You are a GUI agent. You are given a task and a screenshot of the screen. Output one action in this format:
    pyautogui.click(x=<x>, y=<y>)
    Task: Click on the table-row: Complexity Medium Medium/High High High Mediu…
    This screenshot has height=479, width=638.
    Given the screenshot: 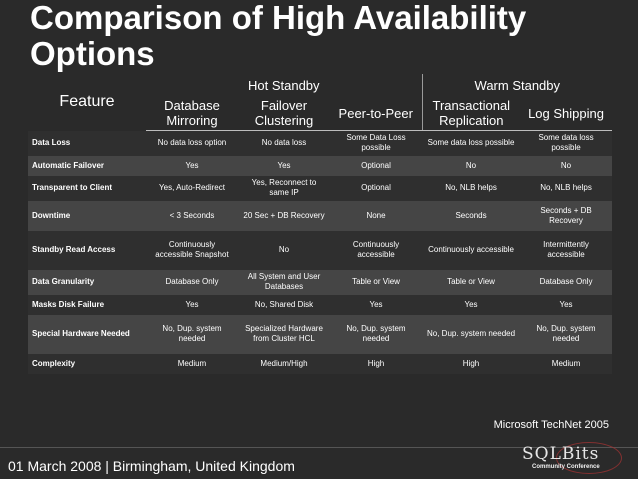 What is the action you would take?
    pyautogui.click(x=320, y=363)
    